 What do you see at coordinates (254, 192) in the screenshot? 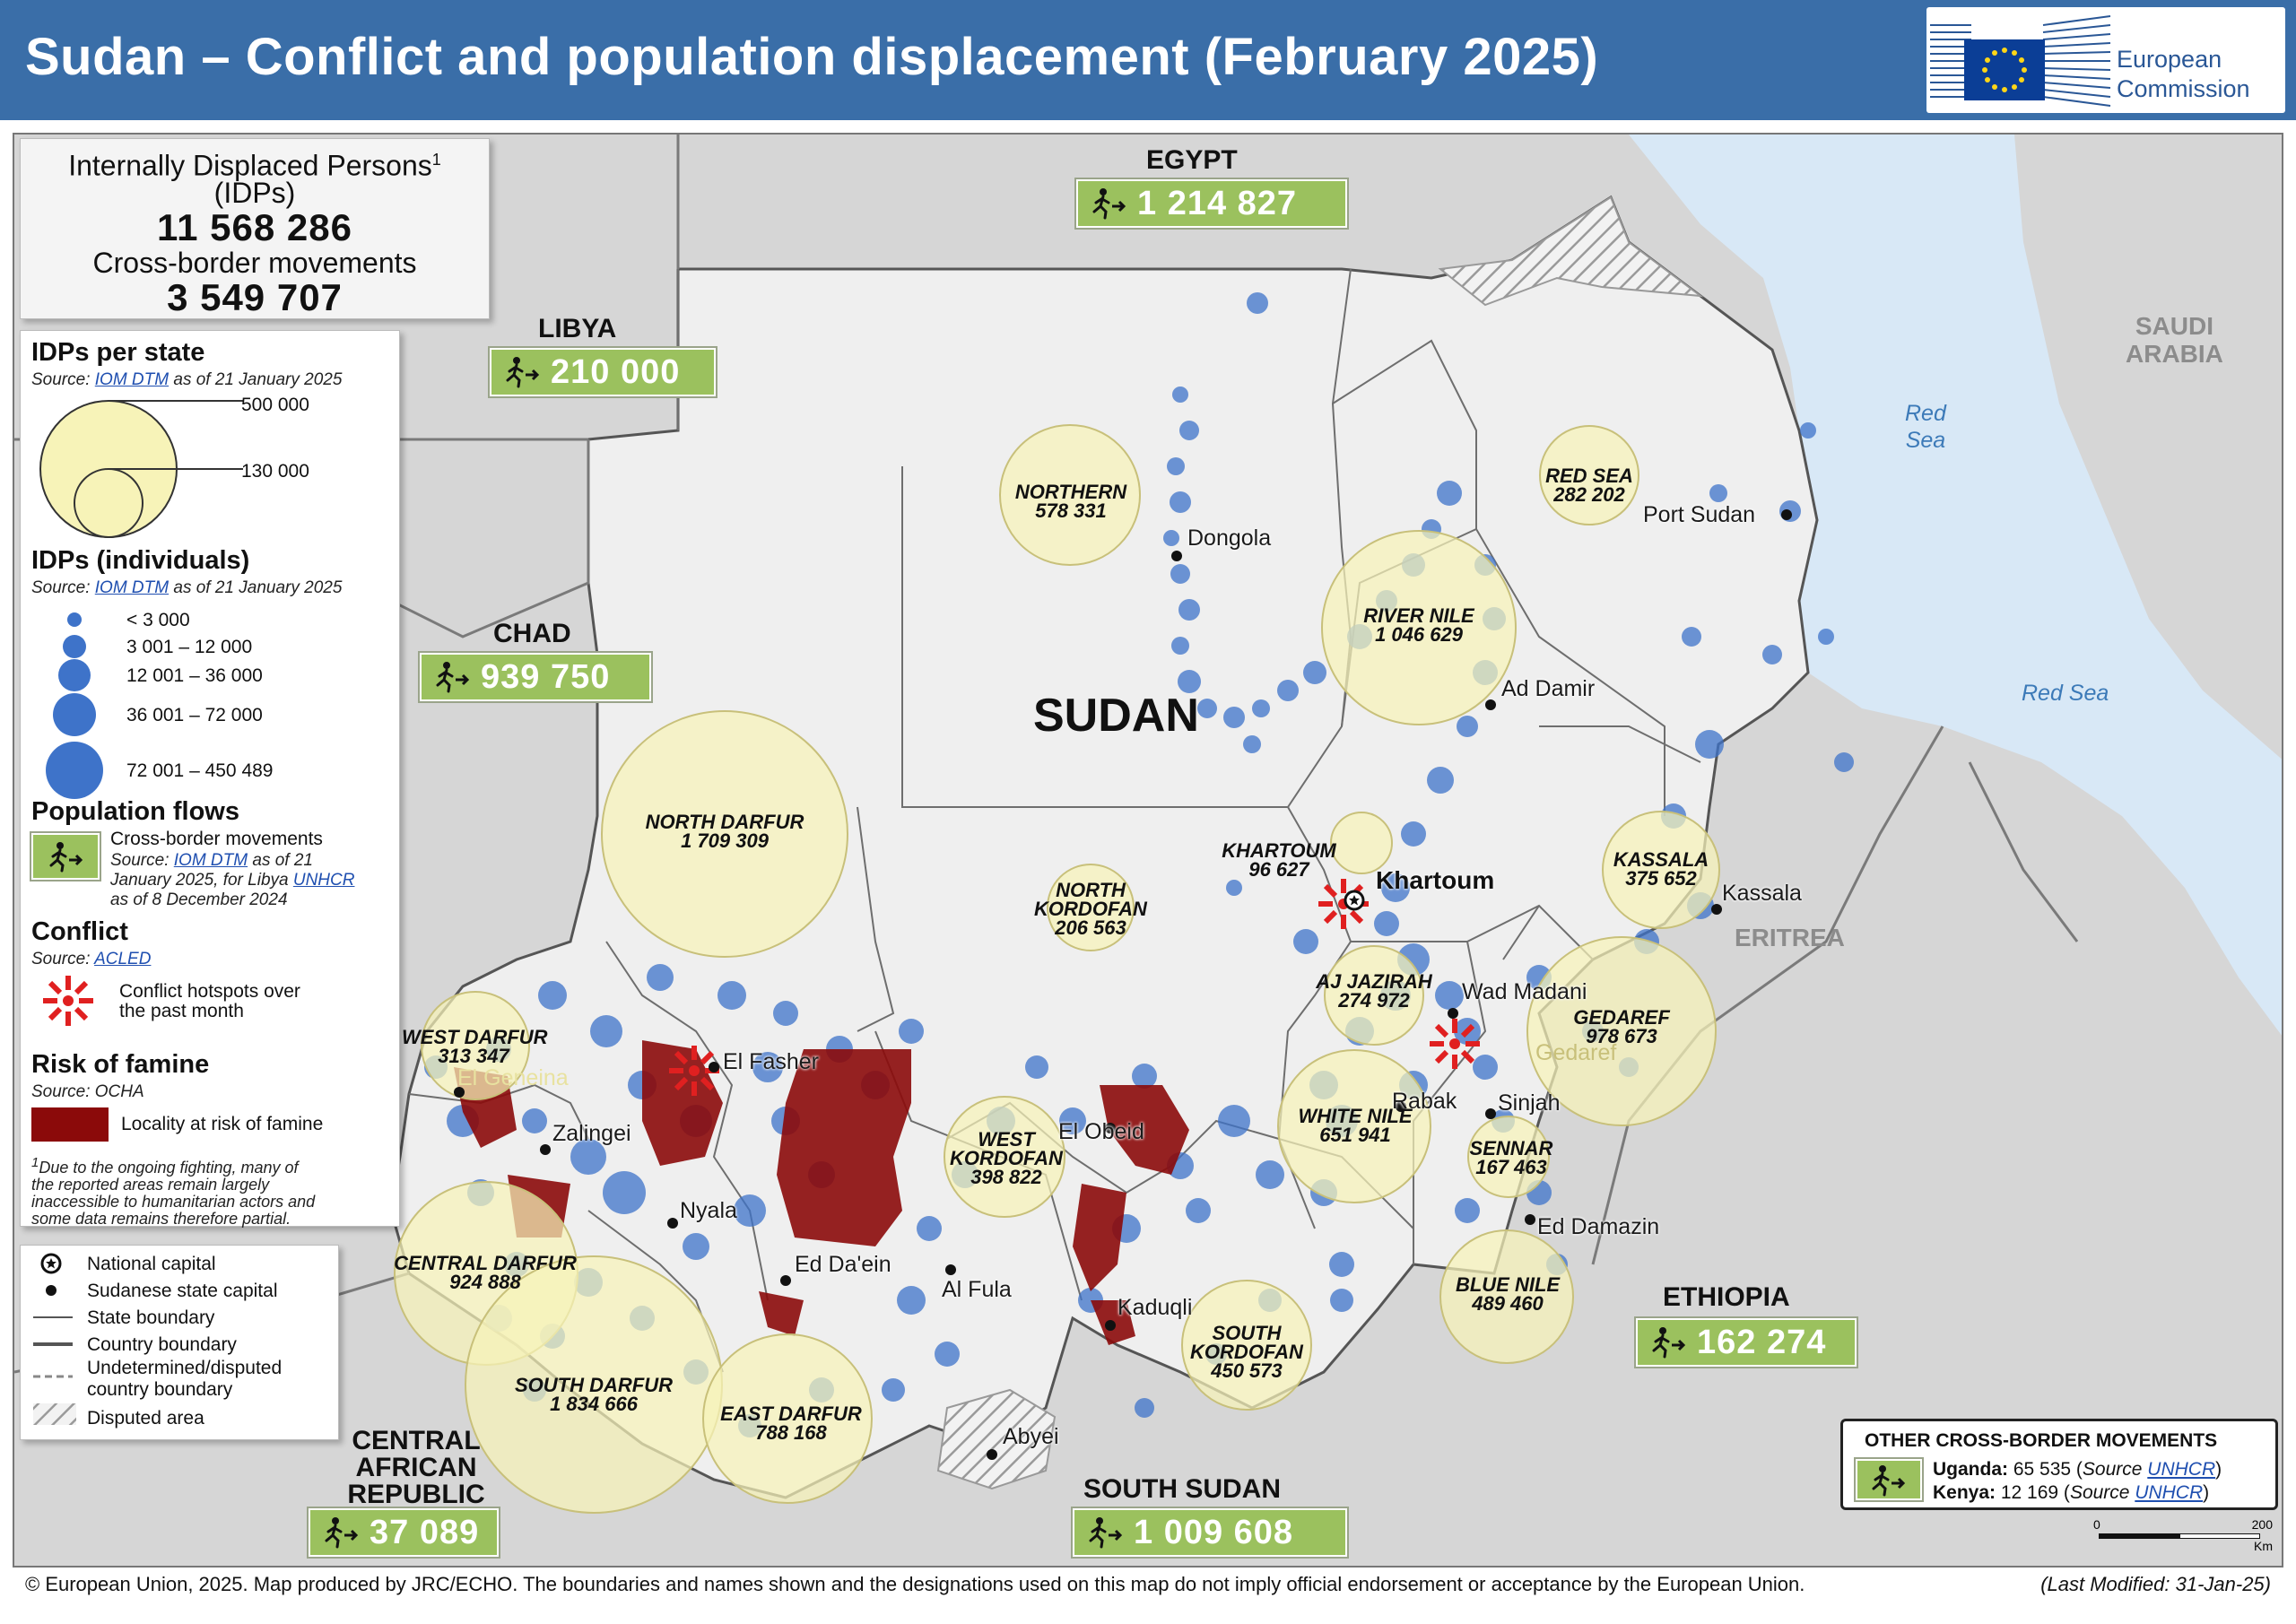
I see `idp-abbr: (IDPs)` at bounding box center [254, 192].